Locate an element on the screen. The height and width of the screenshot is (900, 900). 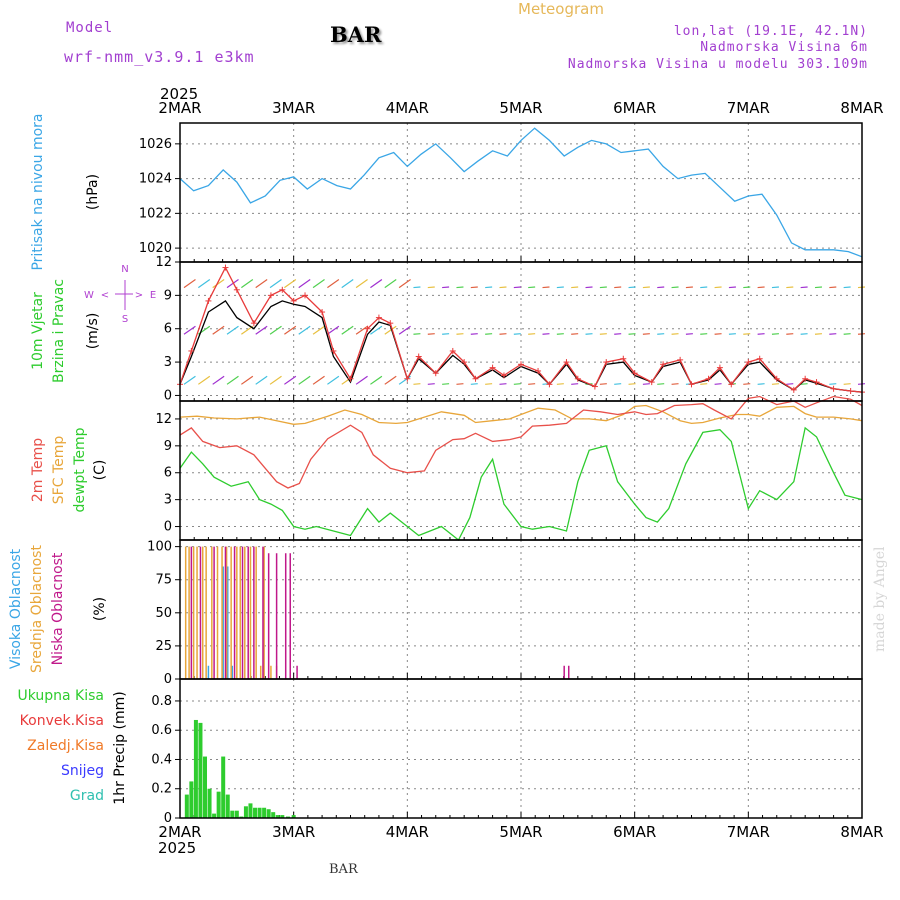
top-date-label: 4MAR is located at coordinates (407, 108).